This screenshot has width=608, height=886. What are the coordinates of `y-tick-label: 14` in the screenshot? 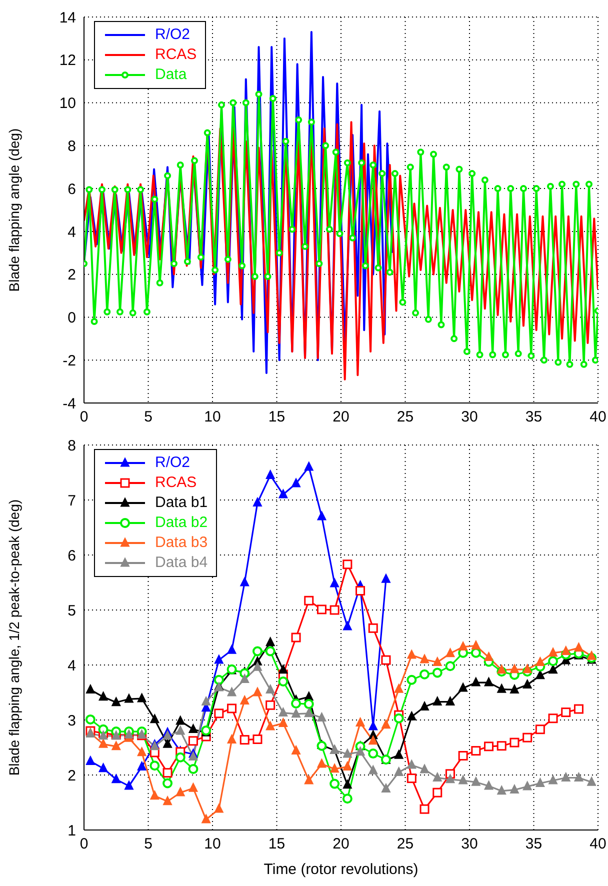 It's located at (67, 17).